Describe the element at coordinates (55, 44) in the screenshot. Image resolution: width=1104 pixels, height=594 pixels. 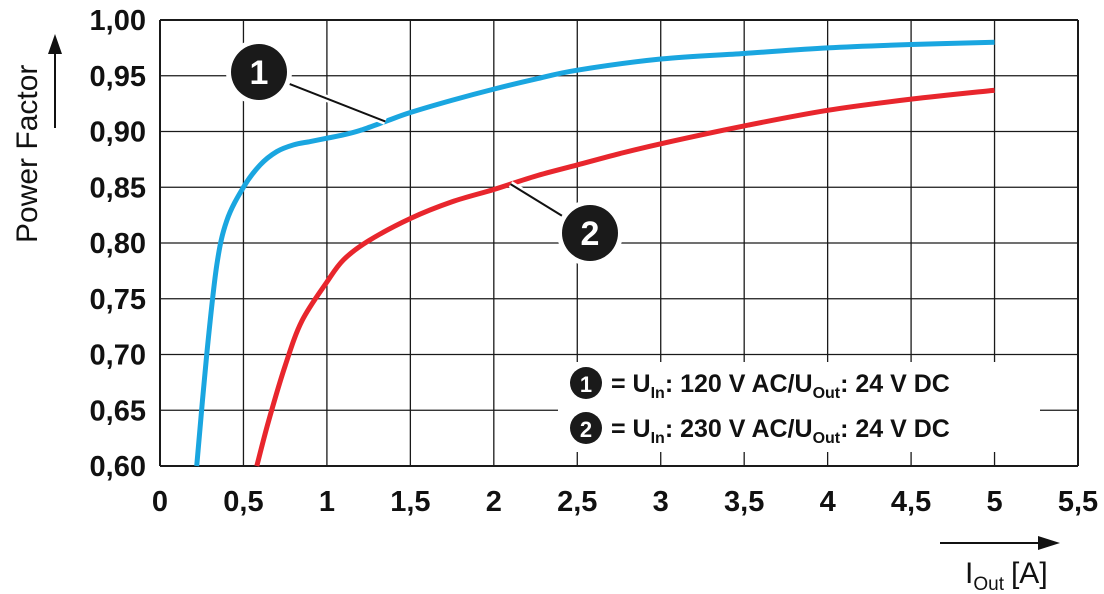
I see `y-axis-arrow-head` at that location.